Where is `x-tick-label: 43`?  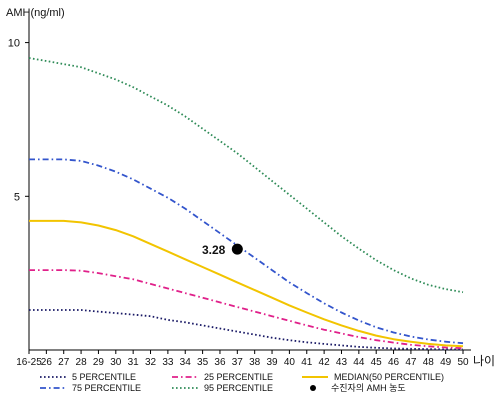 x-tick-label: 43 is located at coordinates (342, 362).